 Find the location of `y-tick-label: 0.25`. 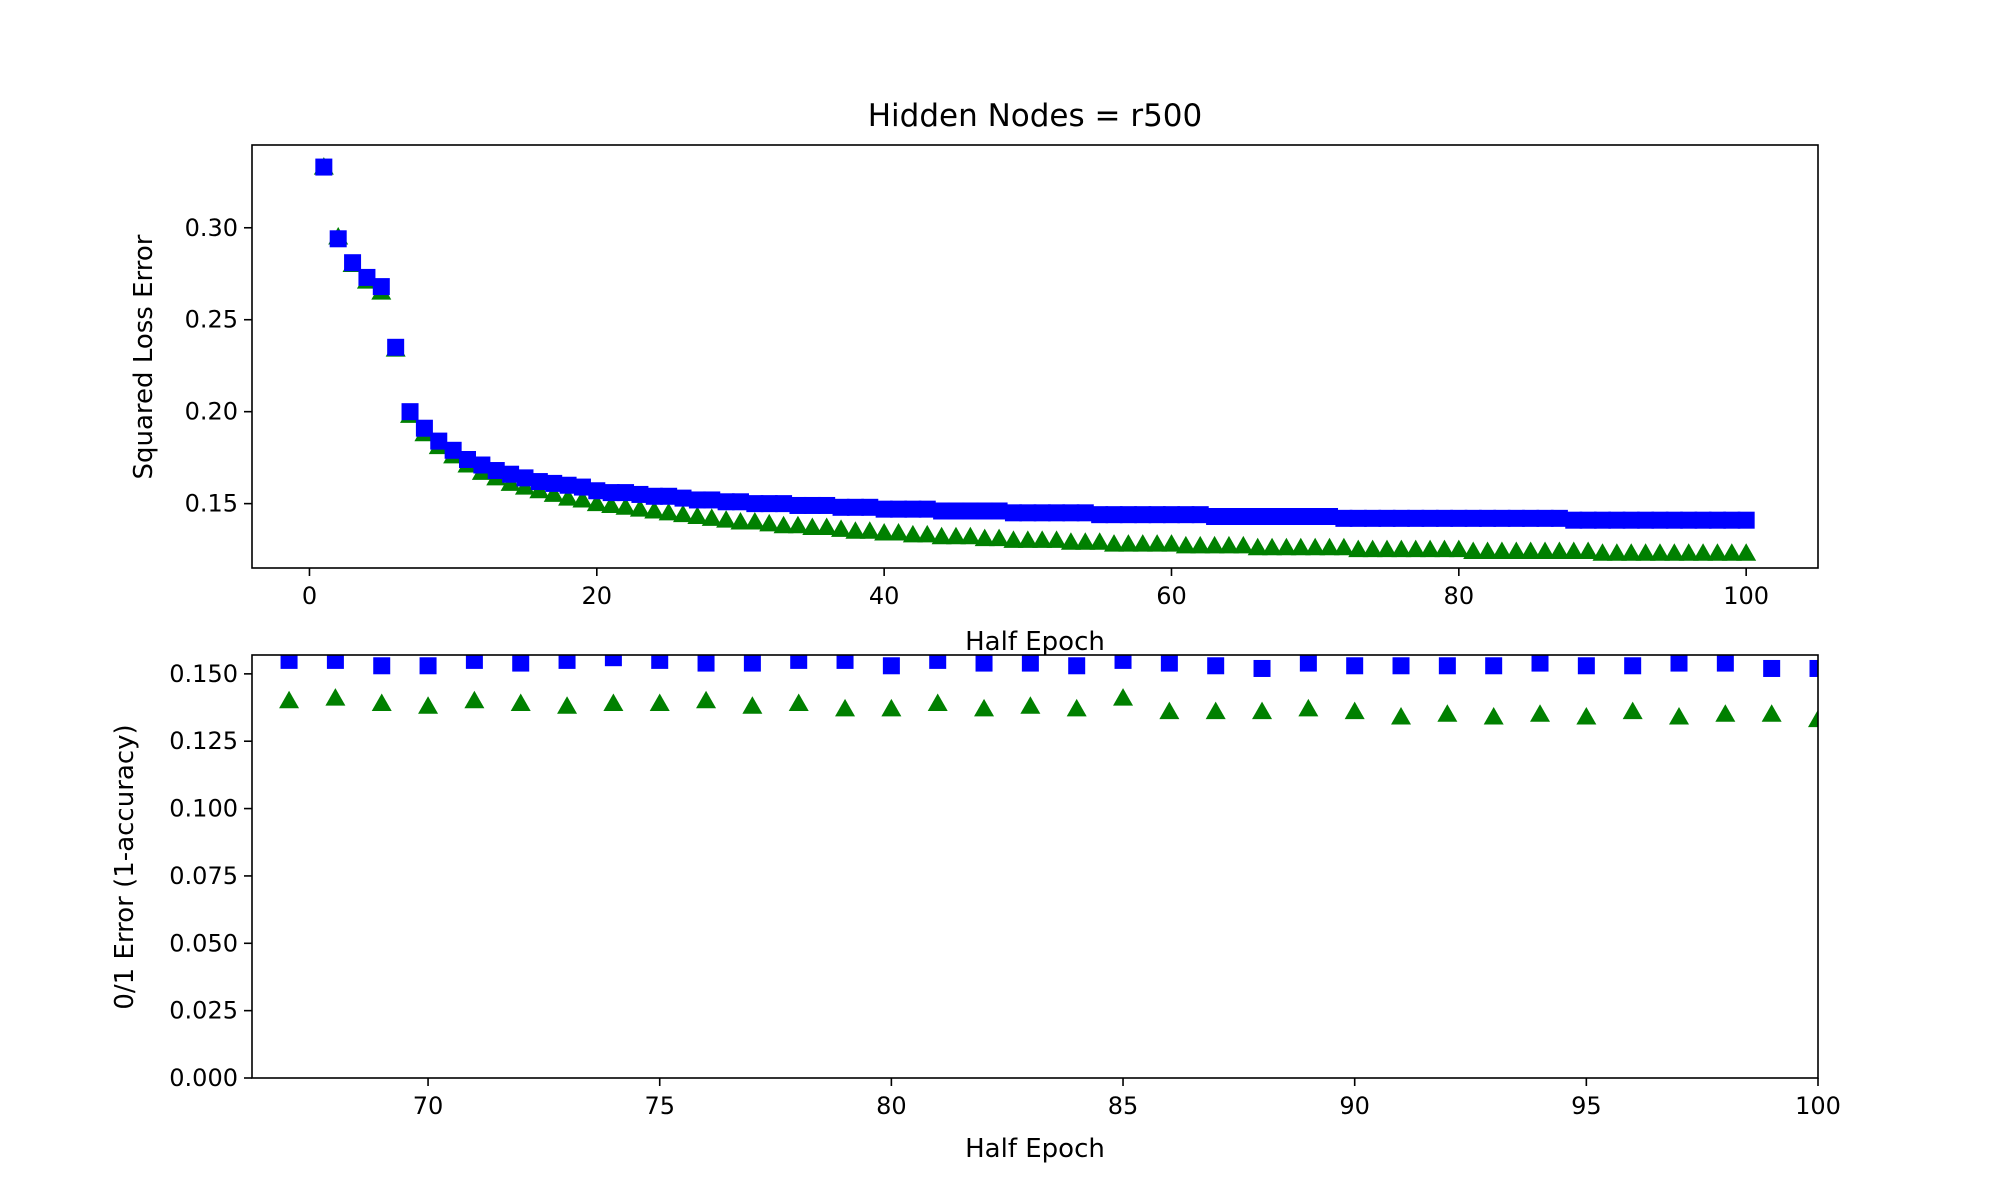

y-tick-label: 0.25 is located at coordinates (211, 320).